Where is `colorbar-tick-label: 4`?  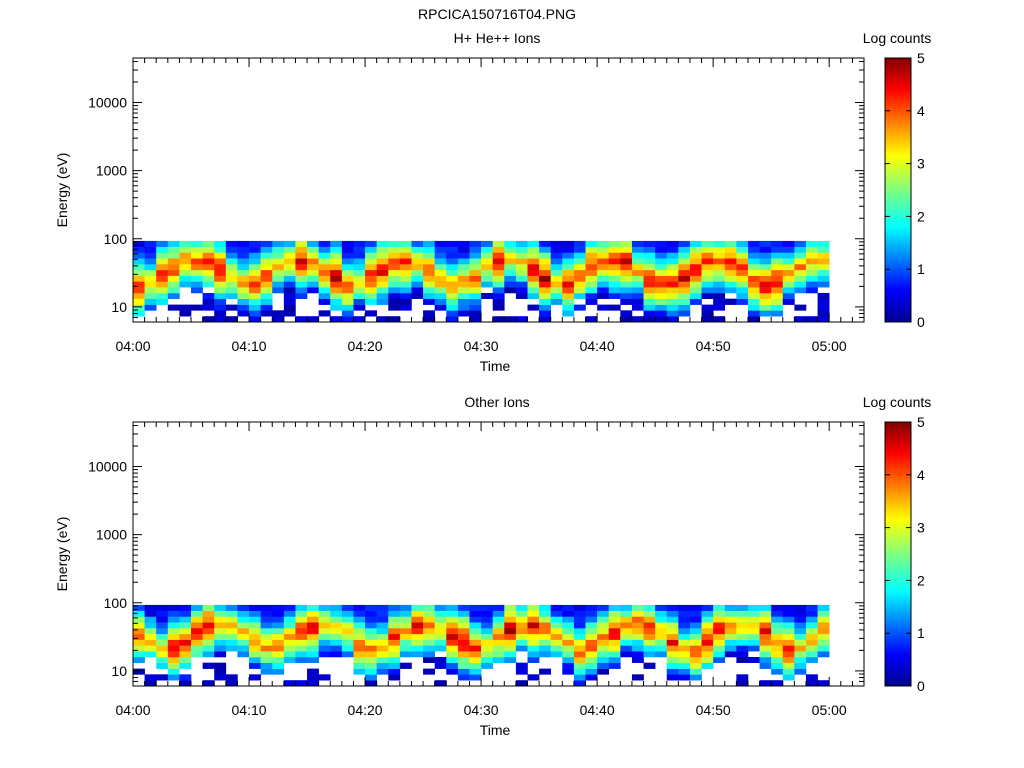
colorbar-tick-label: 4 is located at coordinates (921, 111).